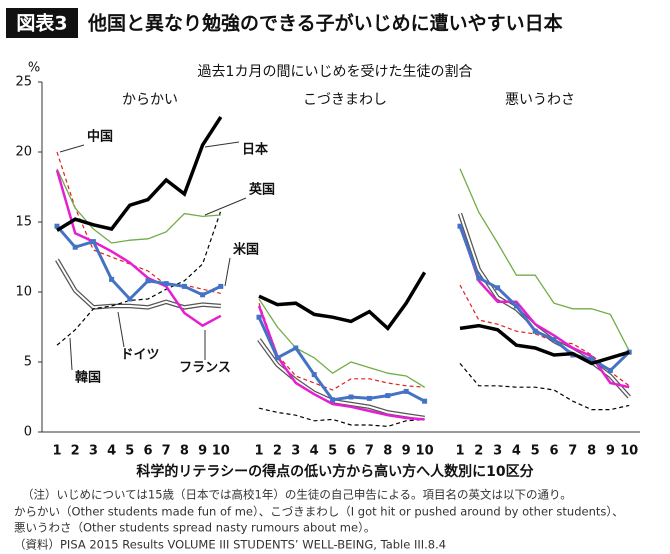 This screenshot has width=670, height=554. I want to click on y-tick-label: 15, so click(23, 222).